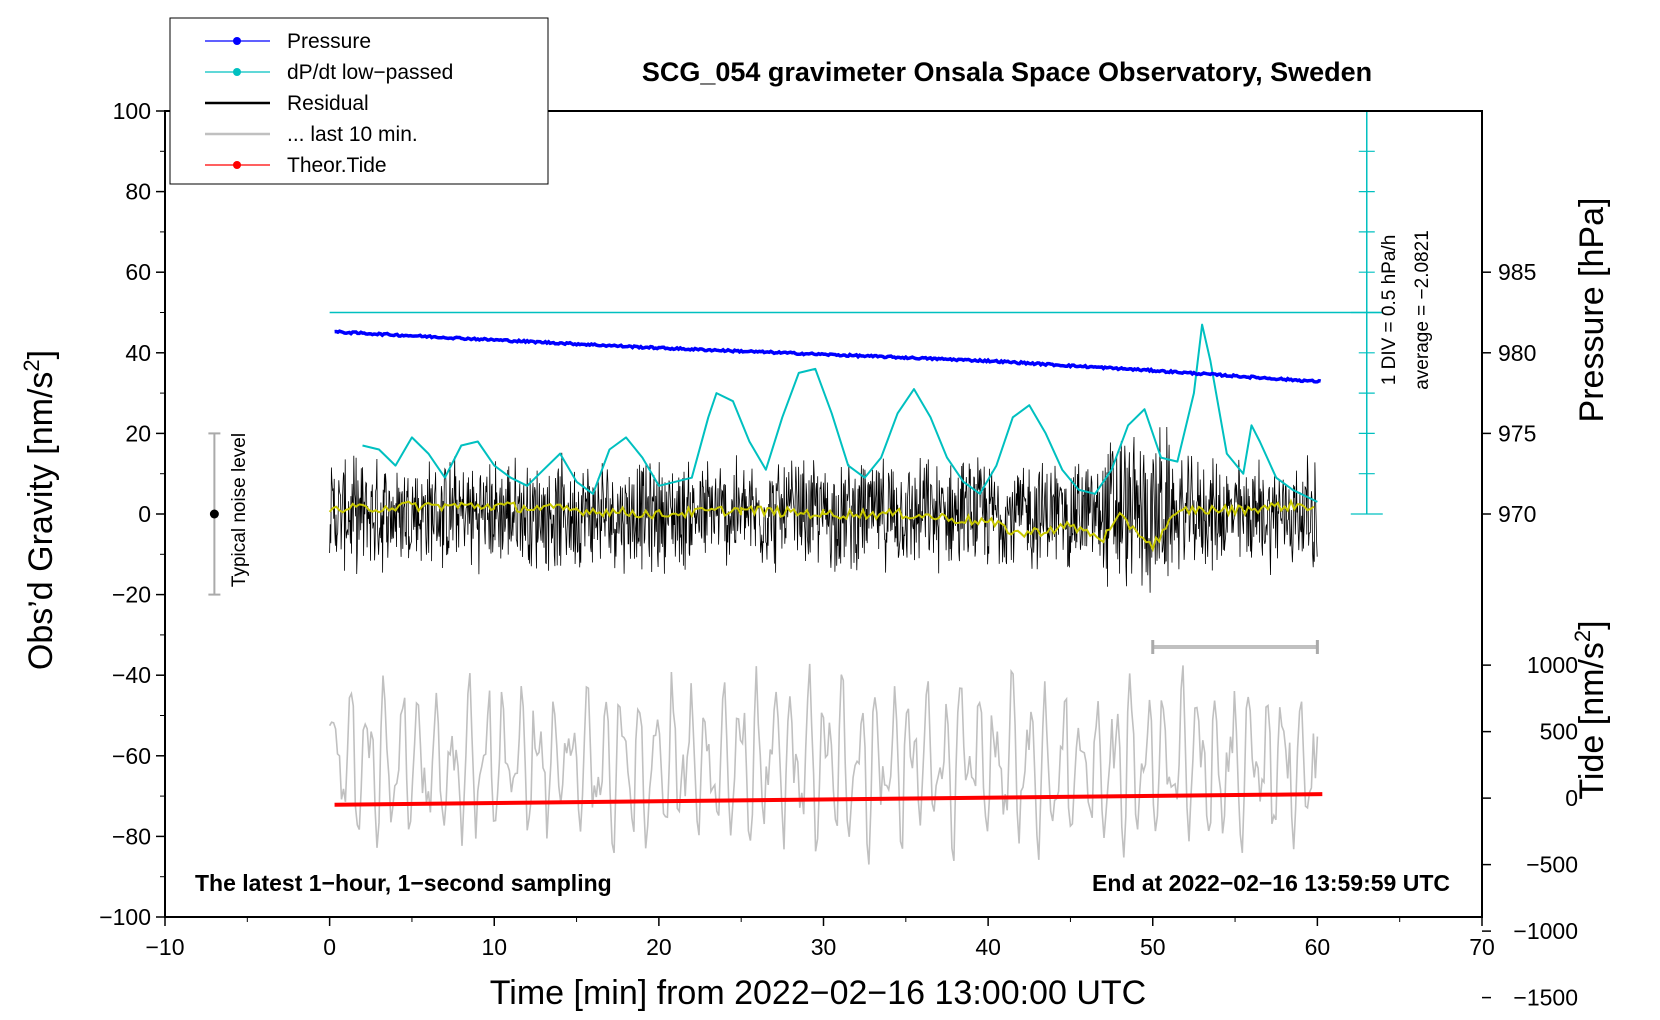  I want to click on x-tick-label: 20, so click(659, 947).